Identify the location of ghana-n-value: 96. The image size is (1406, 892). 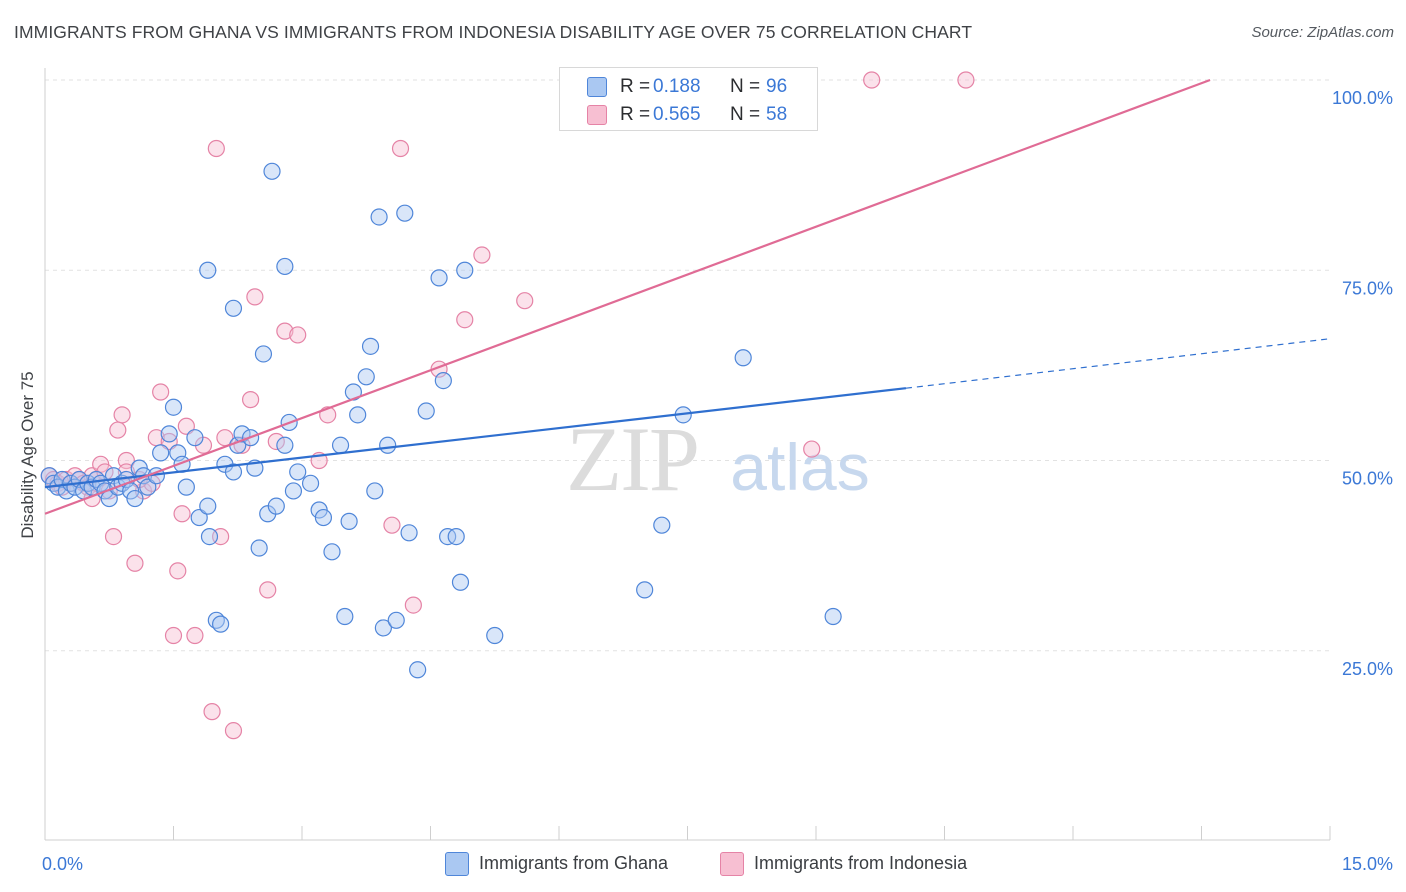
(777, 86).